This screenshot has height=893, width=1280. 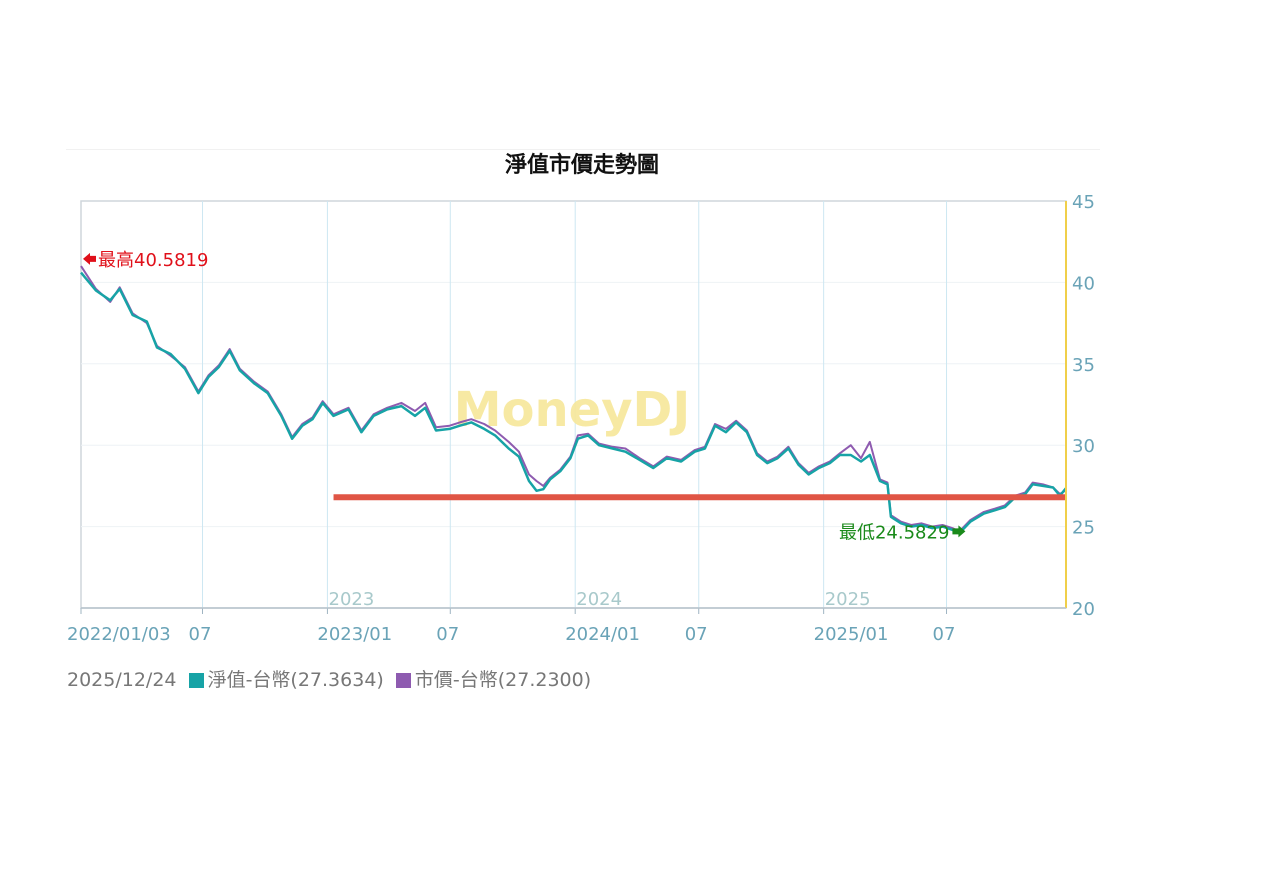 What do you see at coordinates (122, 680) in the screenshot?
I see `legend-date: 2025/12/24` at bounding box center [122, 680].